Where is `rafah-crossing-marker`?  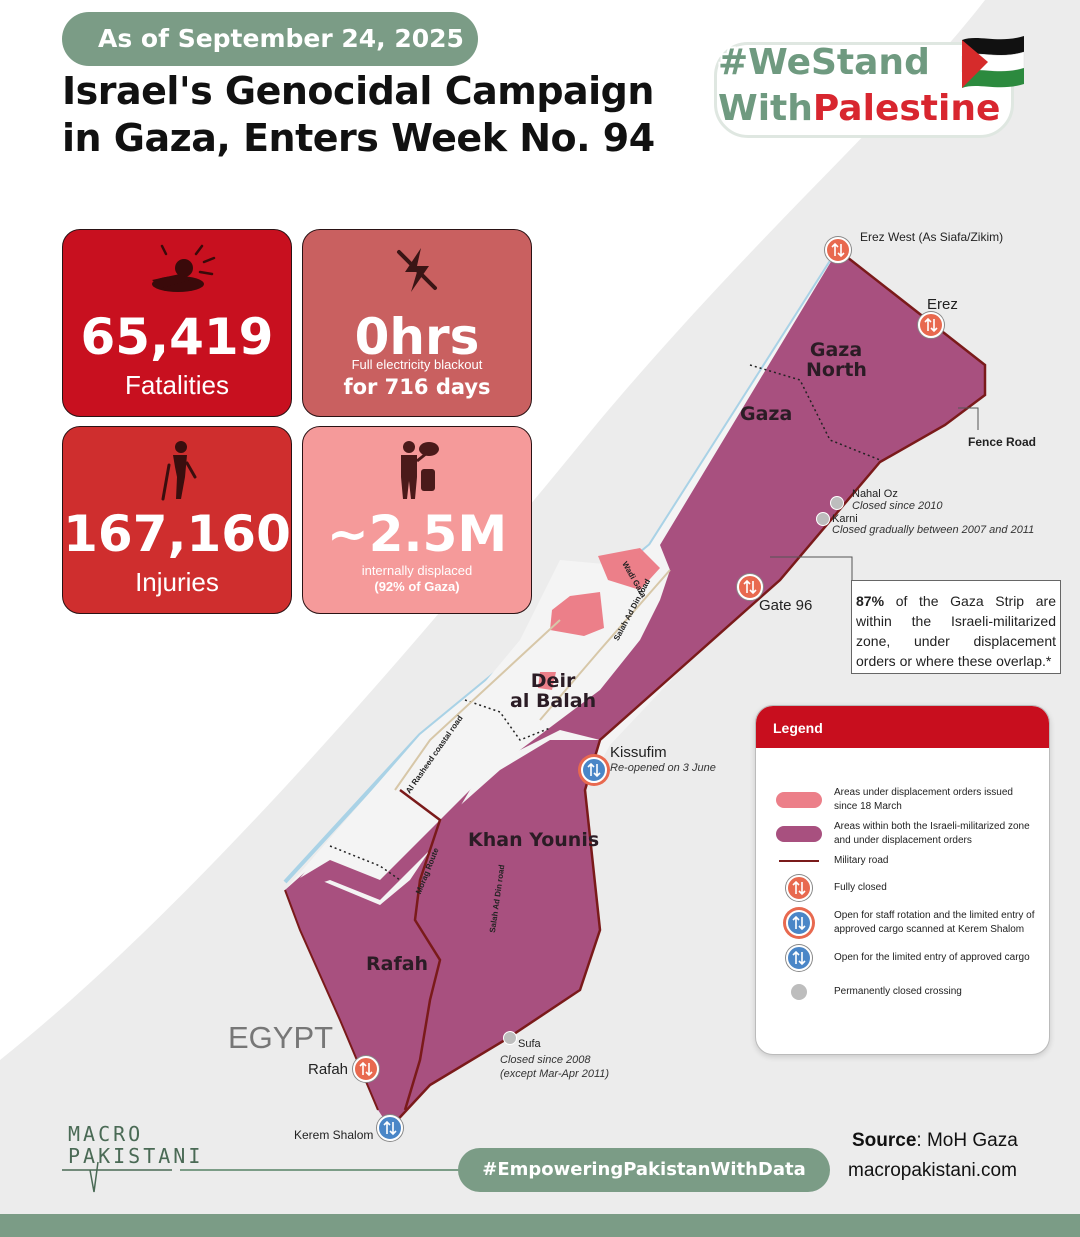
rafah-crossing-marker is located at coordinates (366, 1069).